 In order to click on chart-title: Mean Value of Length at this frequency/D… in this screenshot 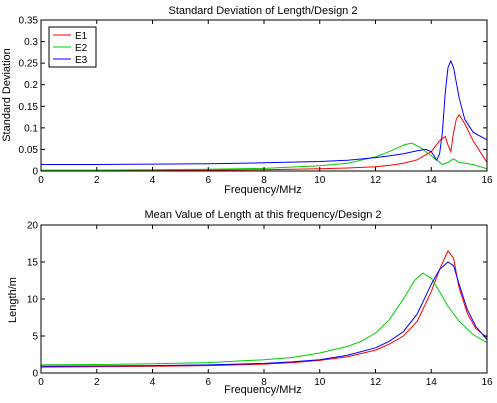, I will do `click(262, 215)`.